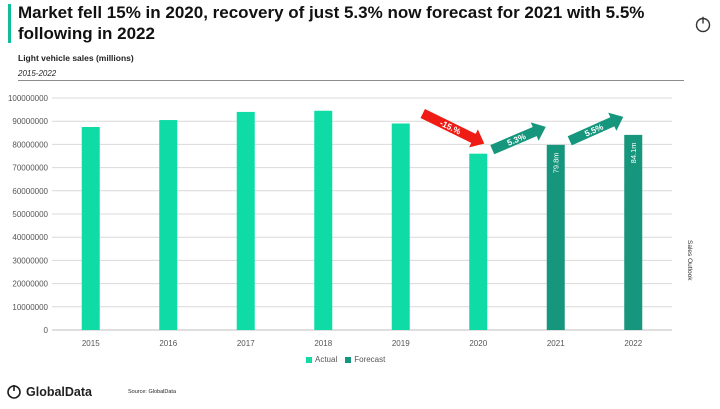 The width and height of the screenshot is (720, 409). Describe the element at coordinates (28, 98) in the screenshot. I see `y-tick-label: 100000000` at that location.